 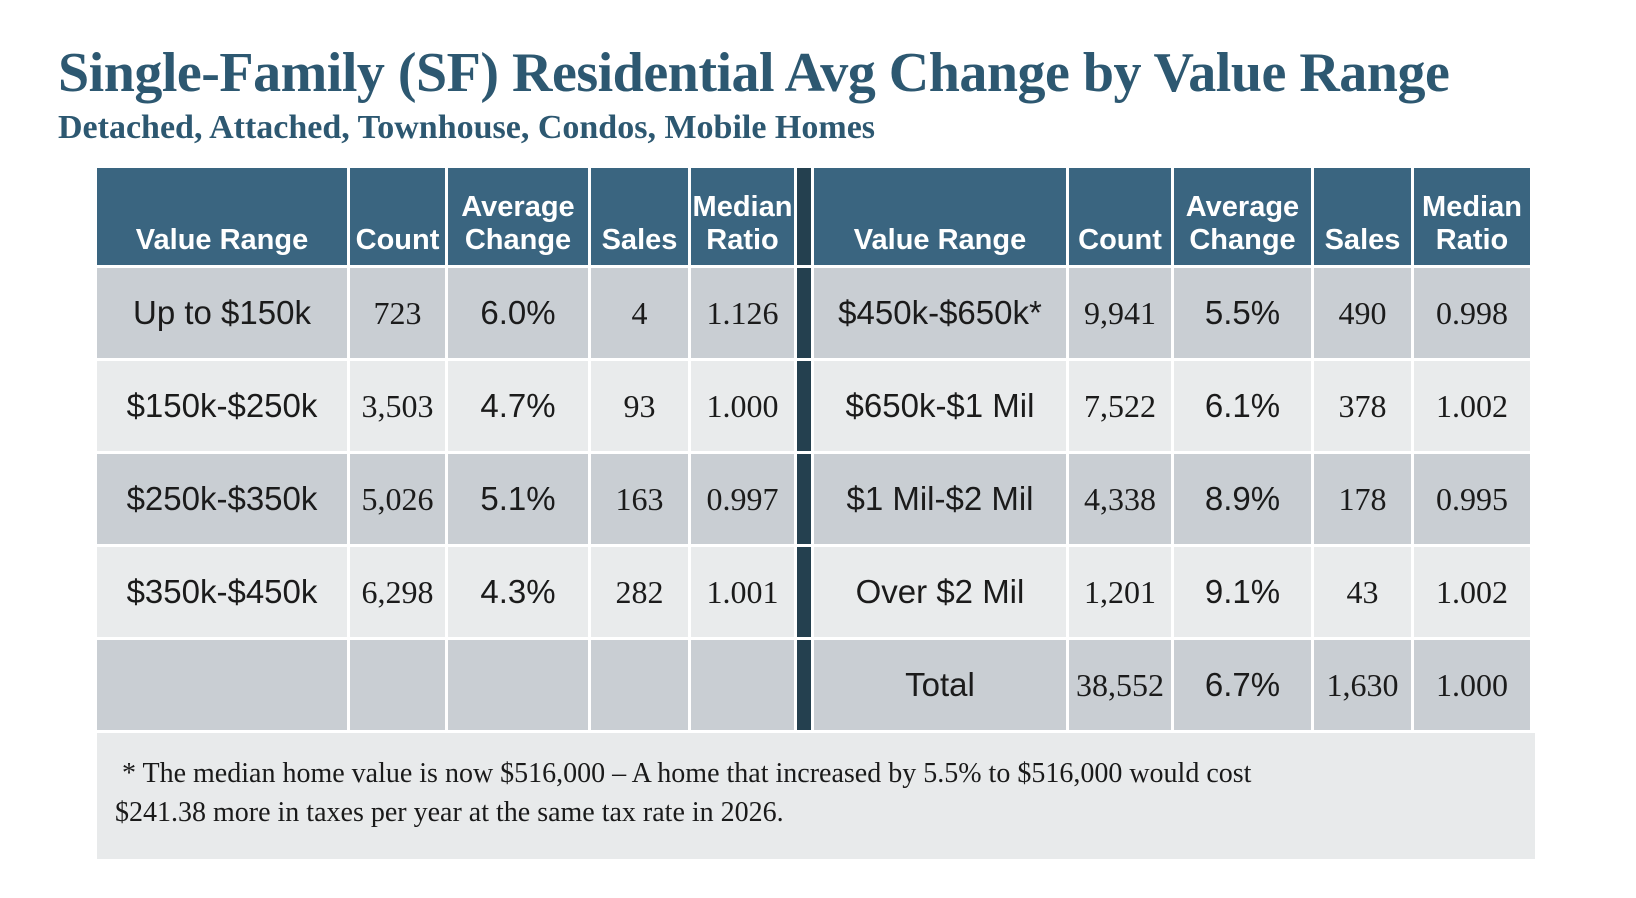 What do you see at coordinates (397, 313) in the screenshot?
I see `table-cell: 723` at bounding box center [397, 313].